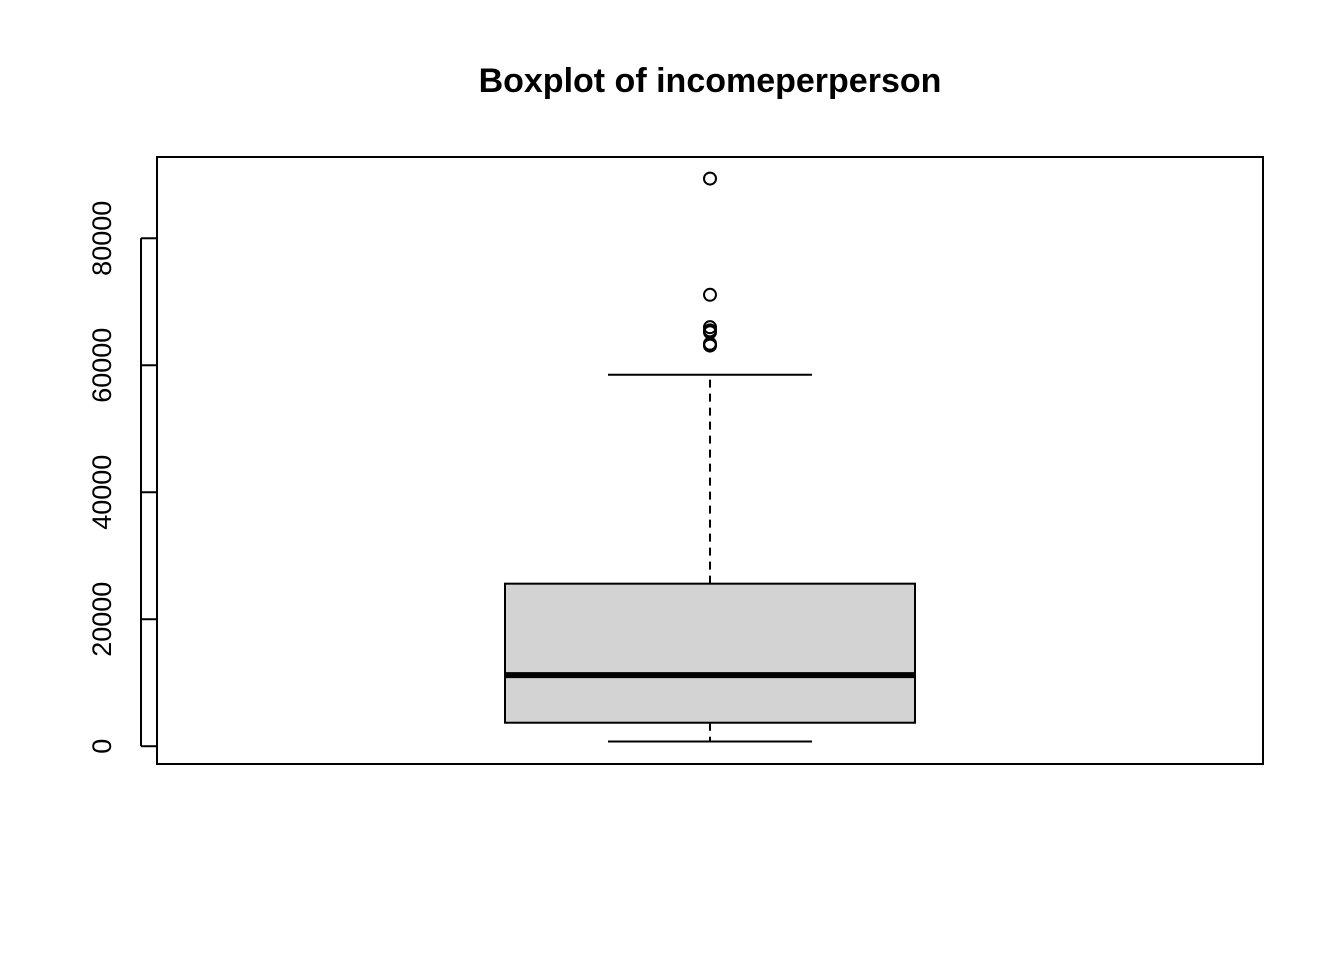 The width and height of the screenshot is (1344, 960). Describe the element at coordinates (710, 81) in the screenshot. I see `chart-title: Boxplot of incomeperperson` at that location.